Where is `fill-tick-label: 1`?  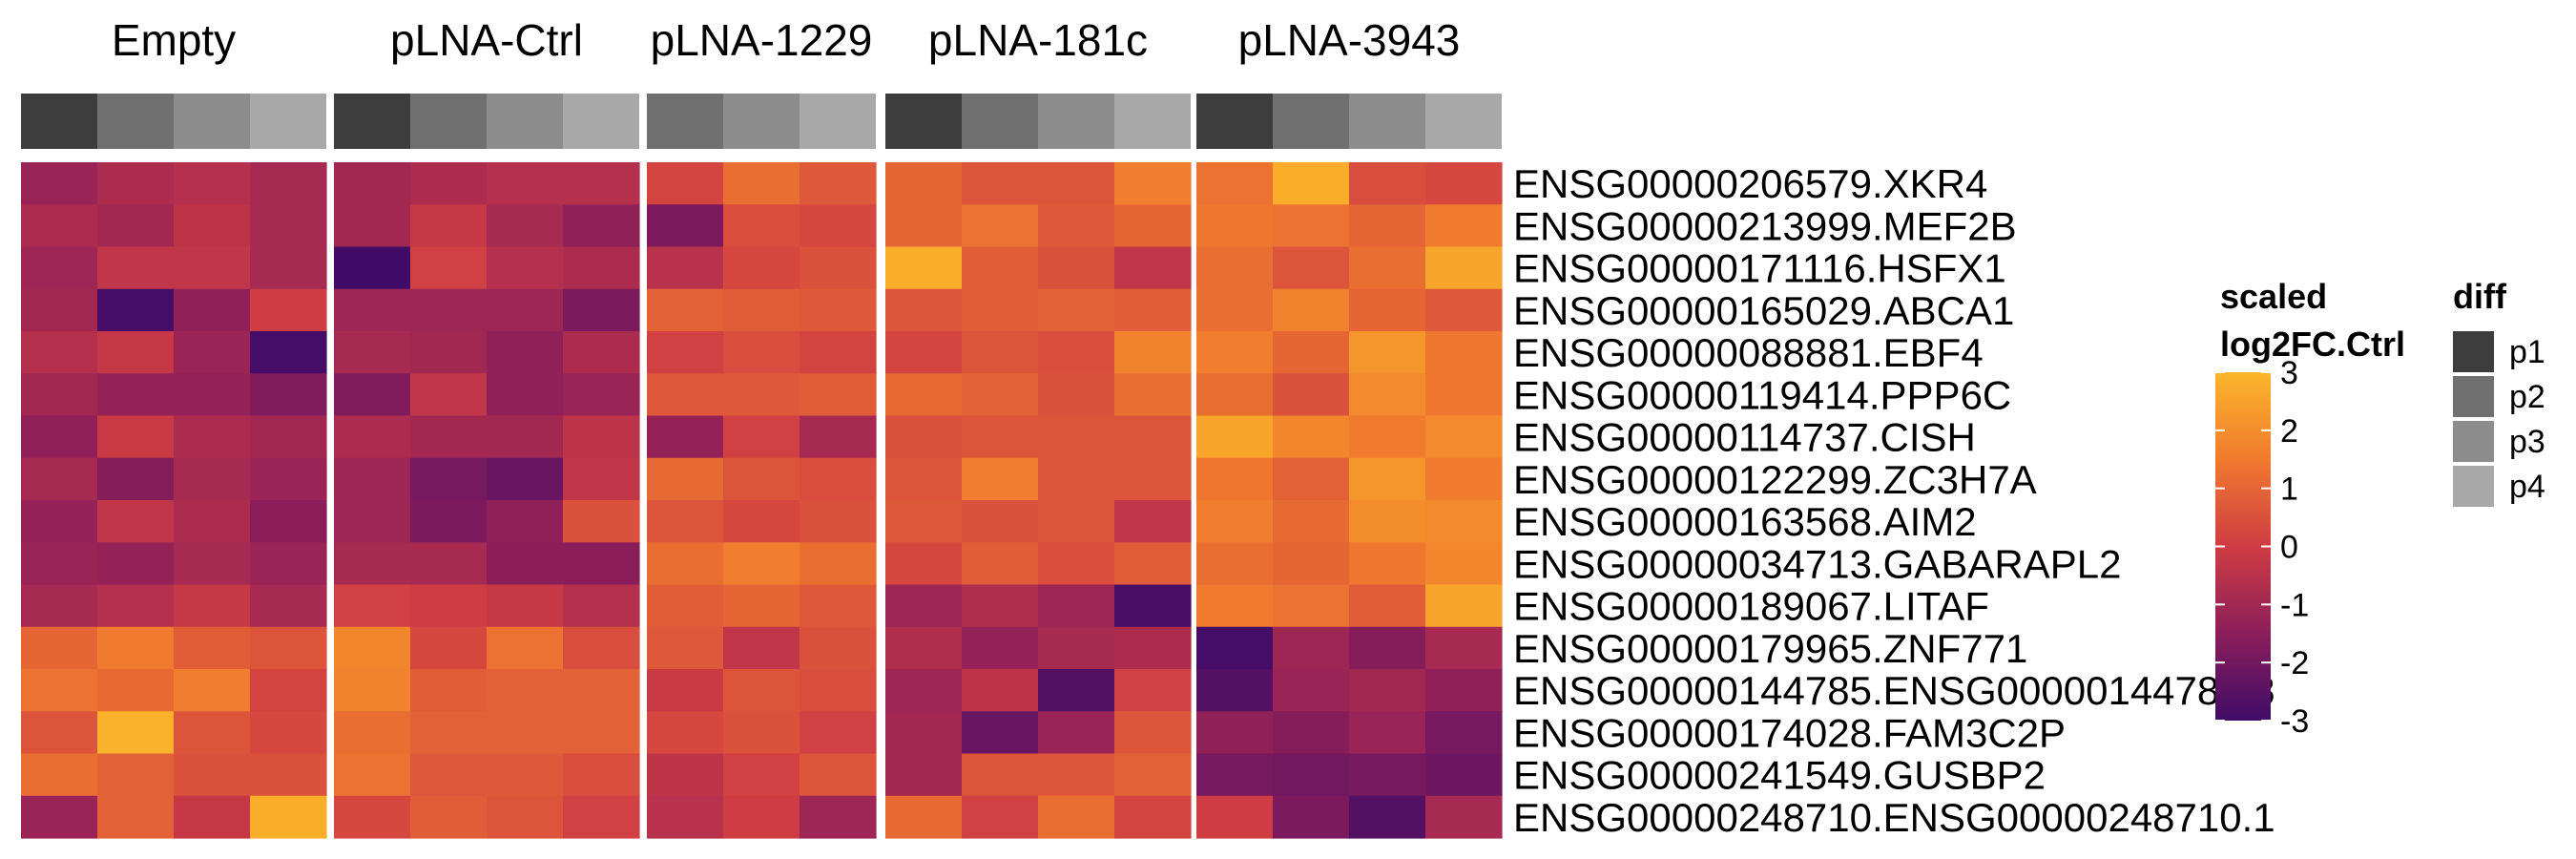 fill-tick-label: 1 is located at coordinates (2289, 489).